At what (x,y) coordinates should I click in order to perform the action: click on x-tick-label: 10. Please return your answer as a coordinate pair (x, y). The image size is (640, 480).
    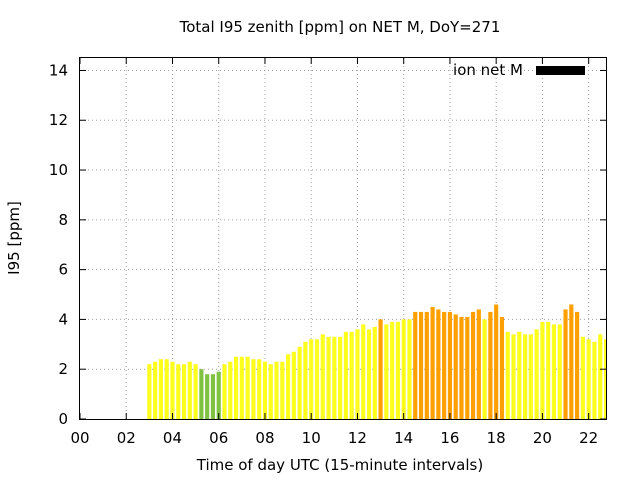
    Looking at the image, I should click on (311, 438).